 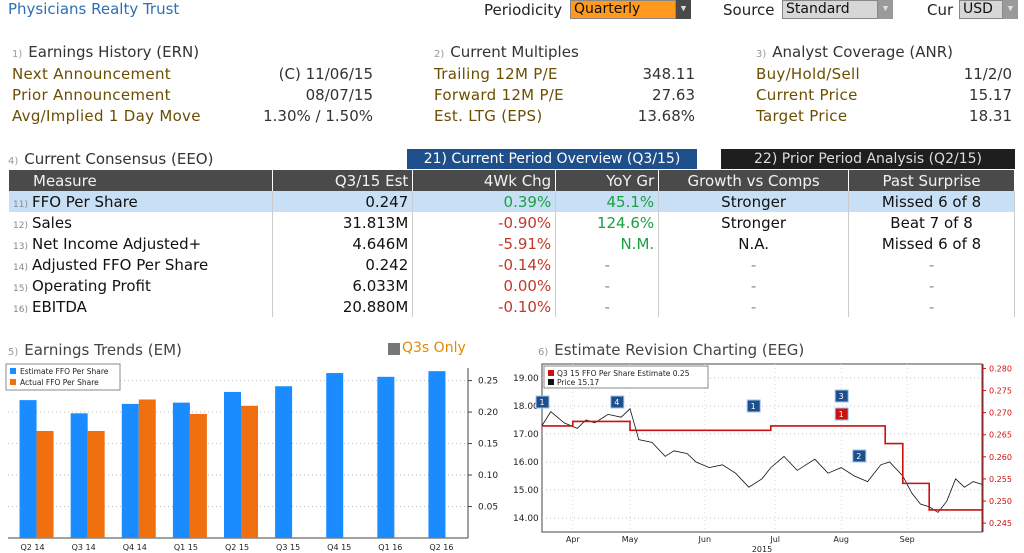 I want to click on chg-cell: -0.90%, so click(x=484, y=222).